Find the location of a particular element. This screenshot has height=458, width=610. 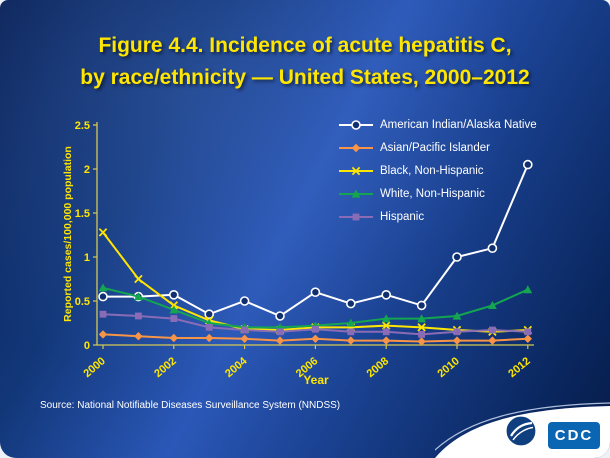

x-tick-label: 2004 is located at coordinates (236, 367).